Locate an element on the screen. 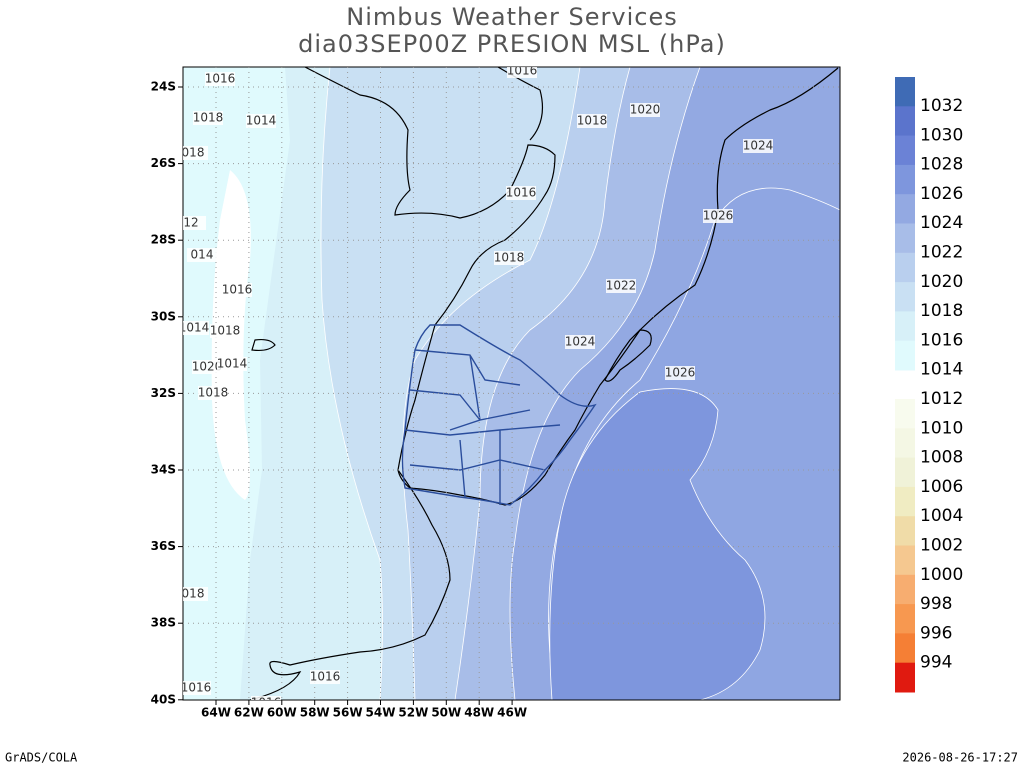  lat-label: 30S is located at coordinates (163, 316).